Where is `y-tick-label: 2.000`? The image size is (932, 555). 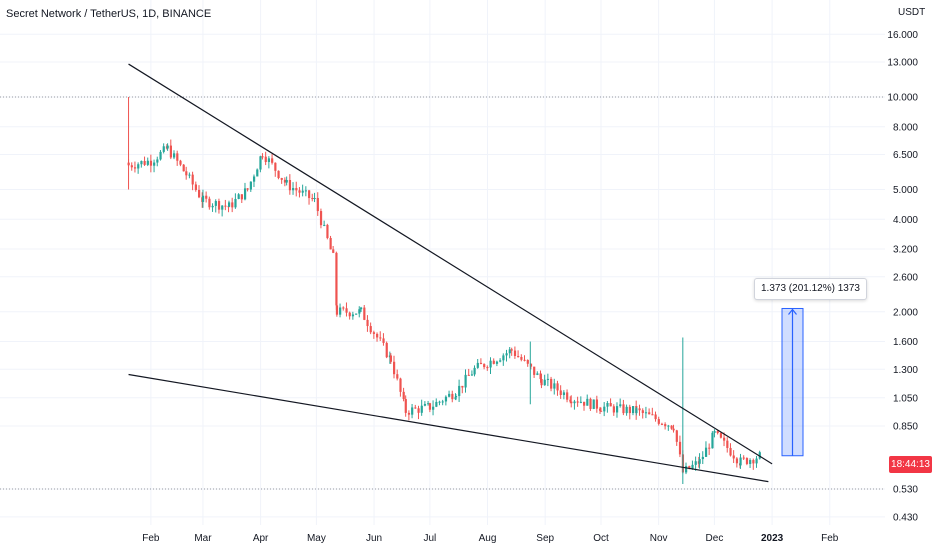
y-tick-label: 2.000 is located at coordinates (905, 312).